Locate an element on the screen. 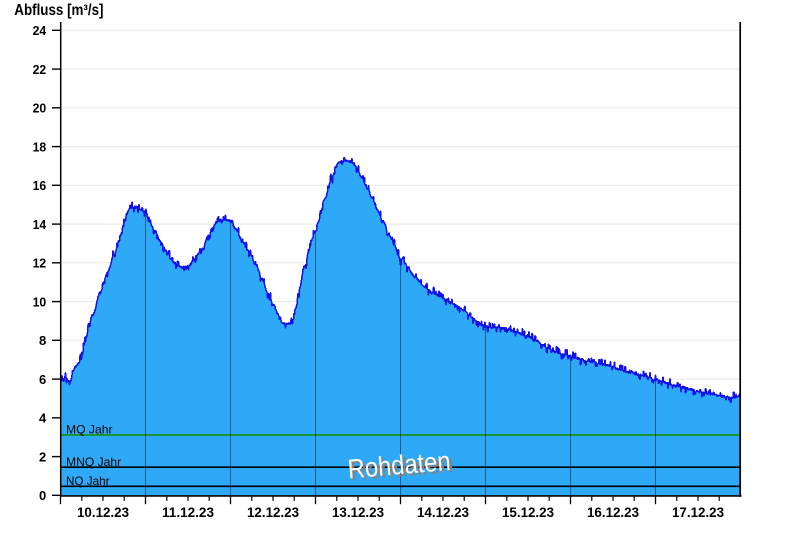 The height and width of the screenshot is (550, 800). svg-text: NQ Jahr is located at coordinates (88, 481).